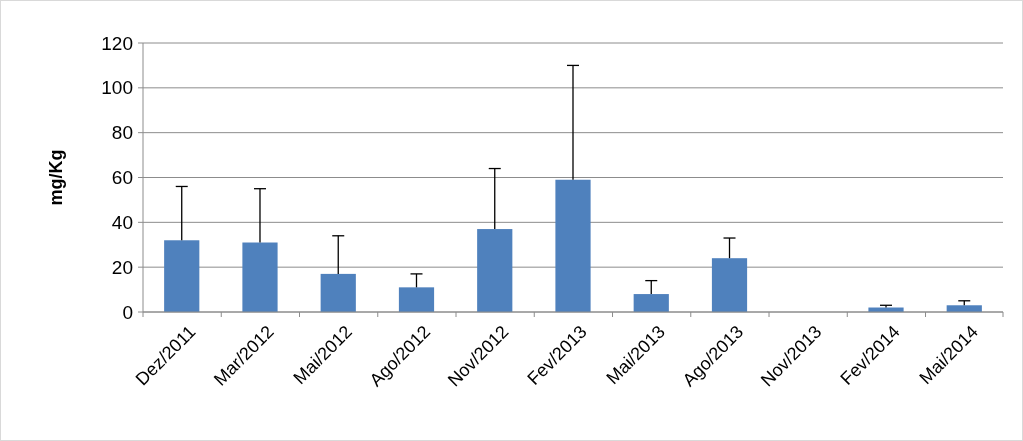 This screenshot has width=1023, height=441. What do you see at coordinates (122, 222) in the screenshot?
I see `y-tick-label: 40` at bounding box center [122, 222].